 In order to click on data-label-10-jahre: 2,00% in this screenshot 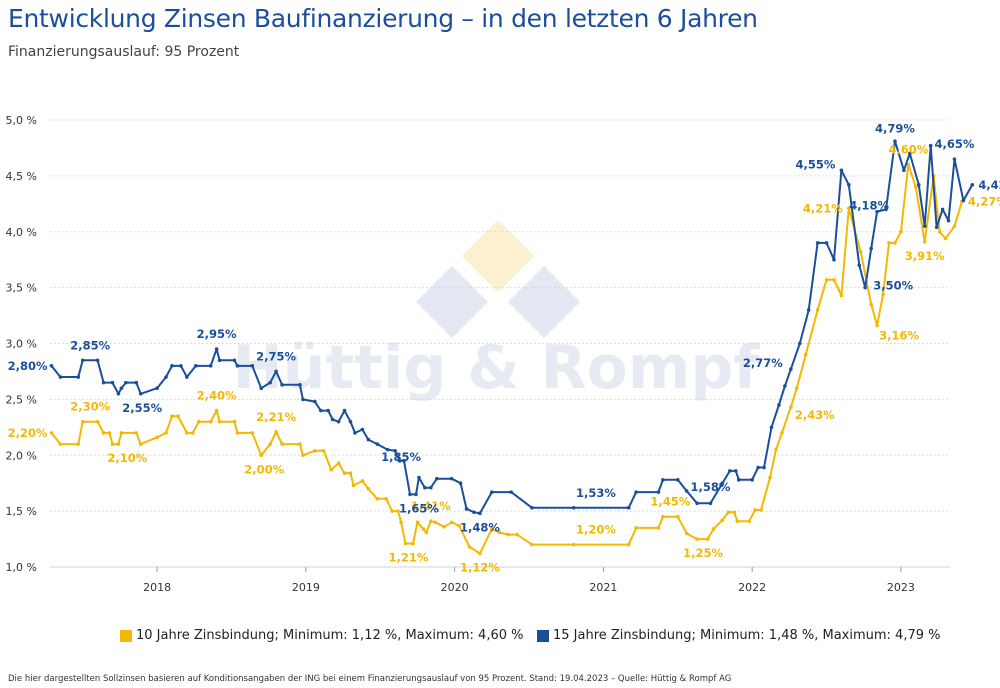, I will do `click(264, 469)`.